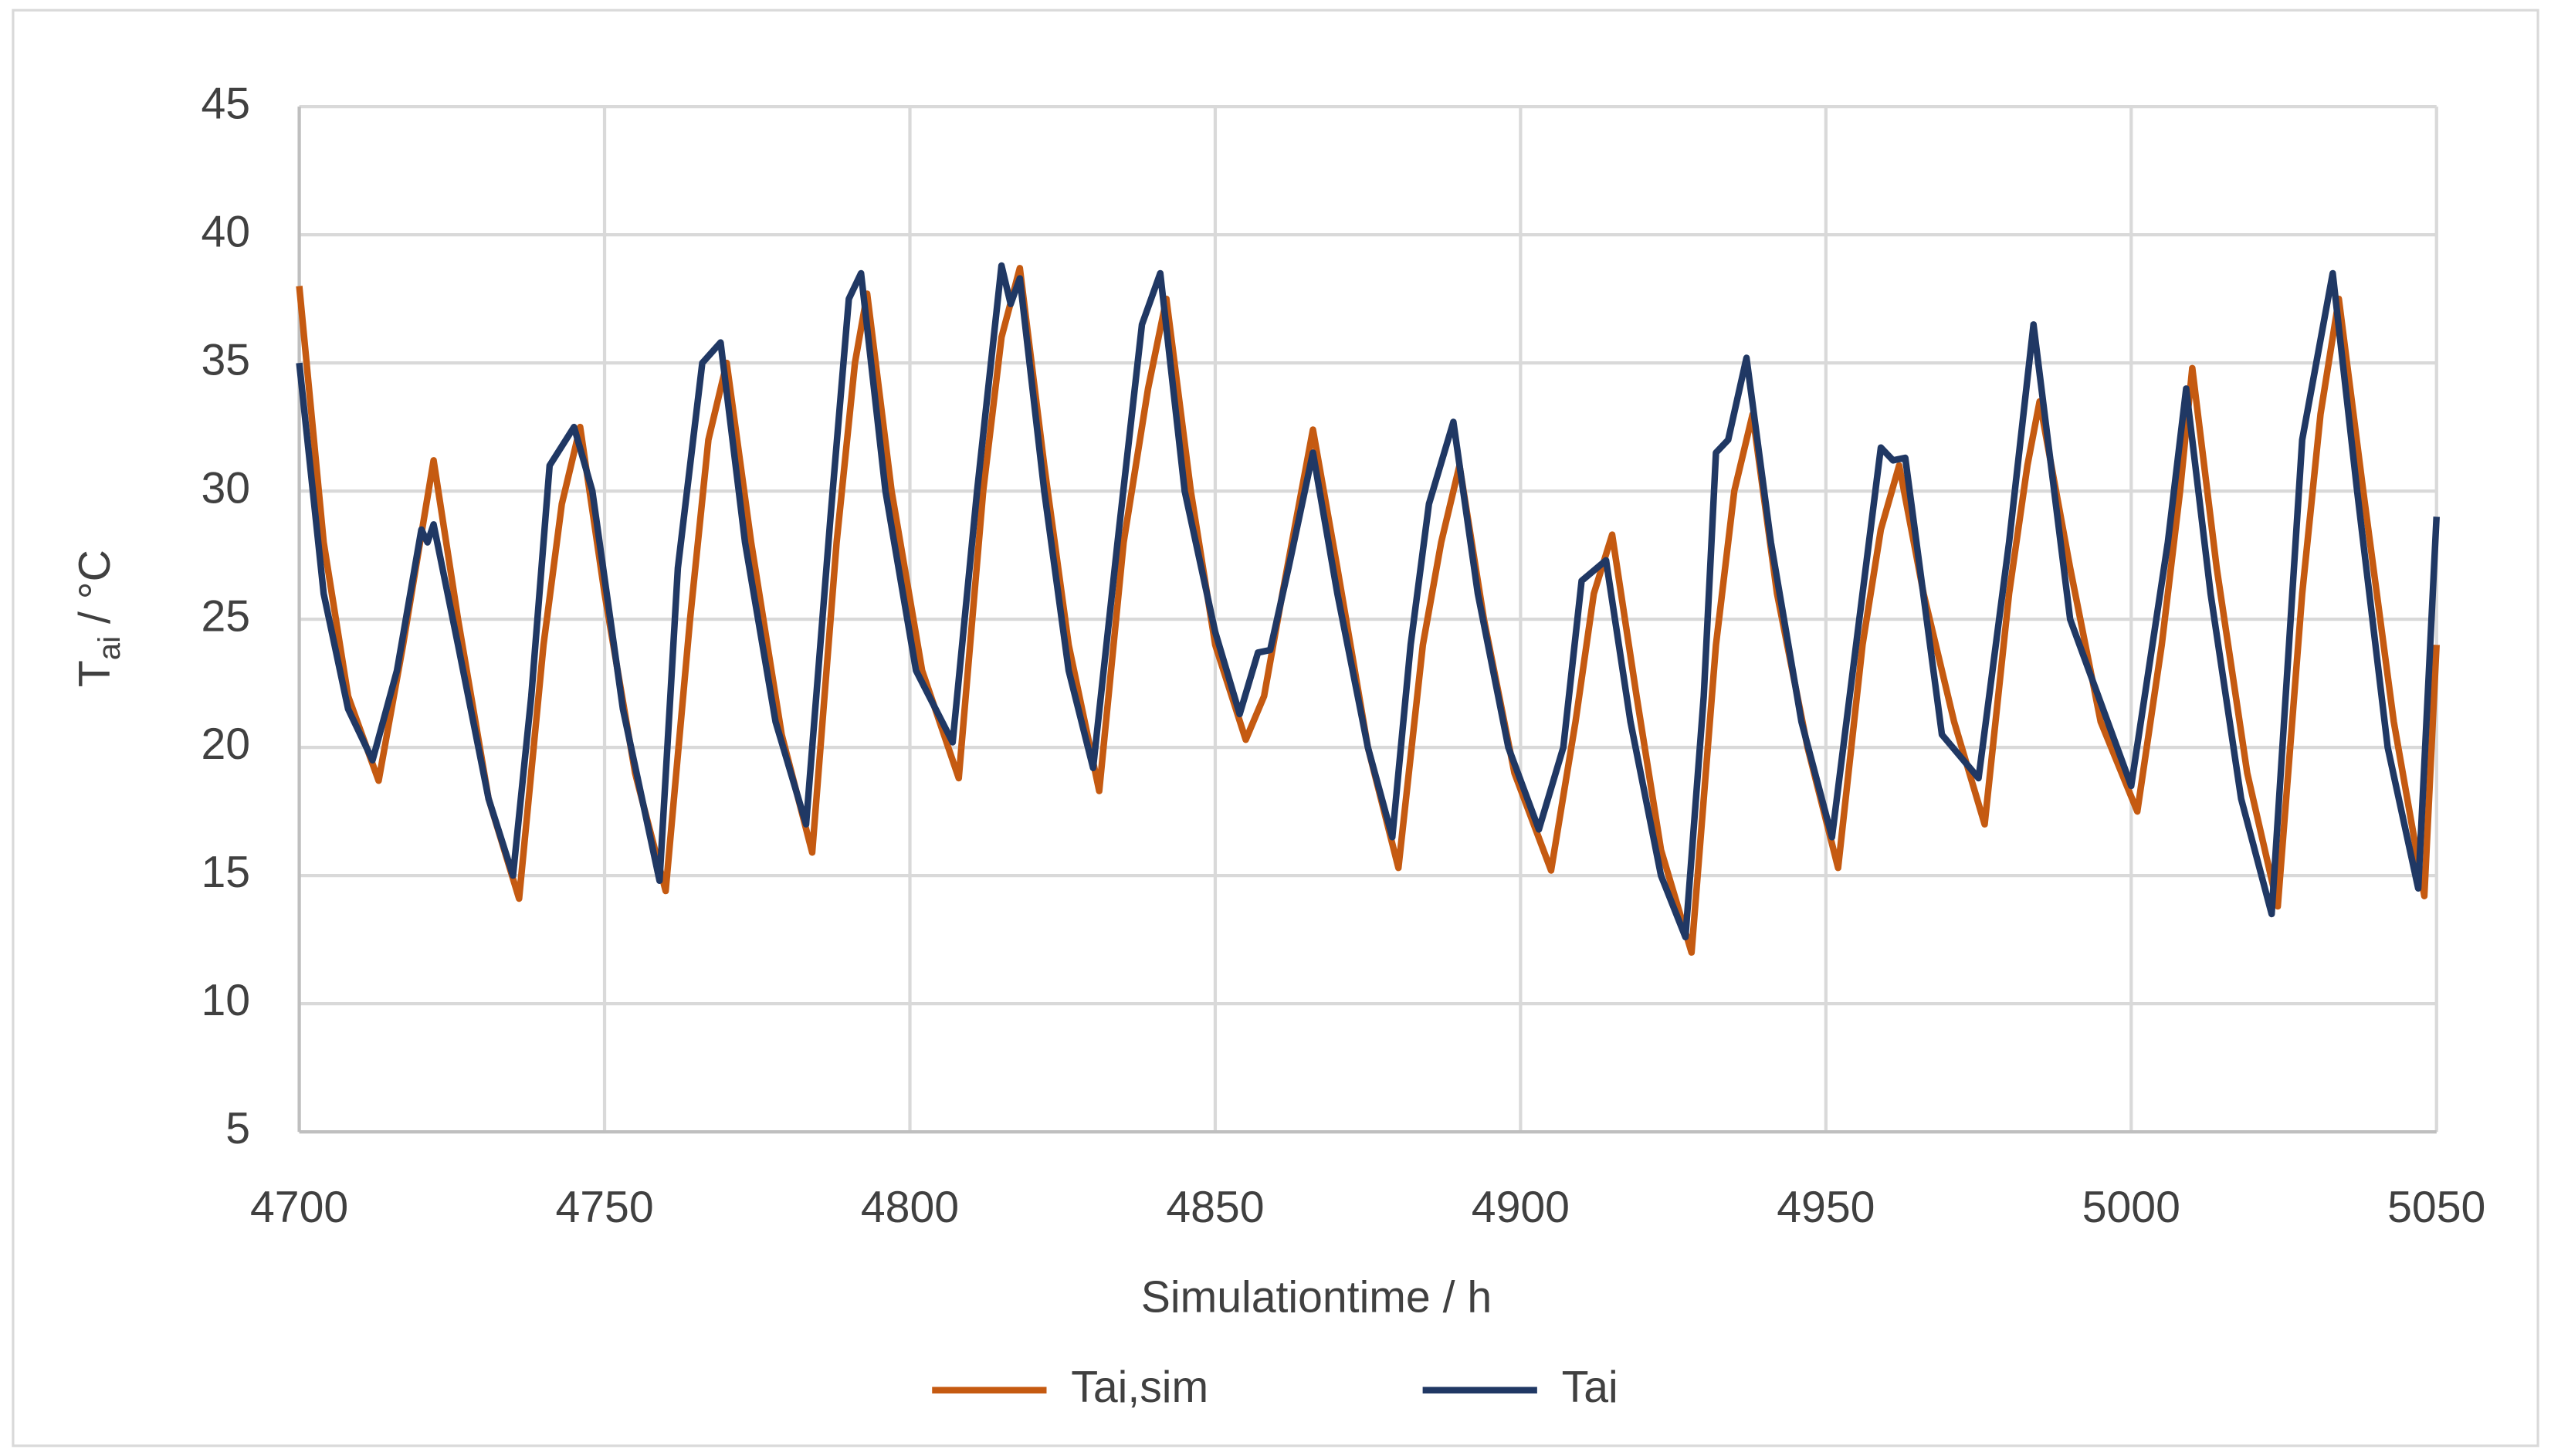  What do you see at coordinates (1826, 1207) in the screenshot?
I see `x-tick-label: 4950` at bounding box center [1826, 1207].